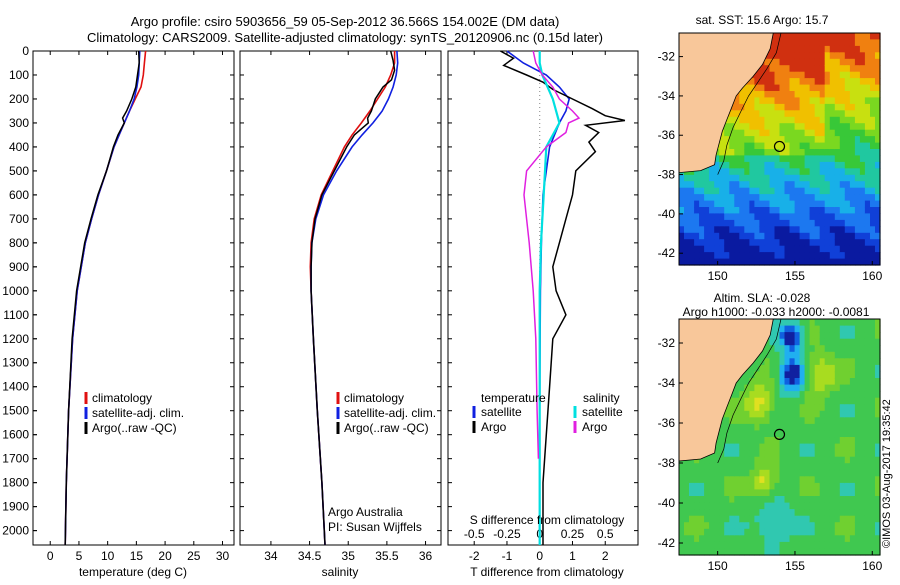  Describe the element at coordinates (667, 214) in the screenshot. I see `map-y-tick-label: -40` at that location.